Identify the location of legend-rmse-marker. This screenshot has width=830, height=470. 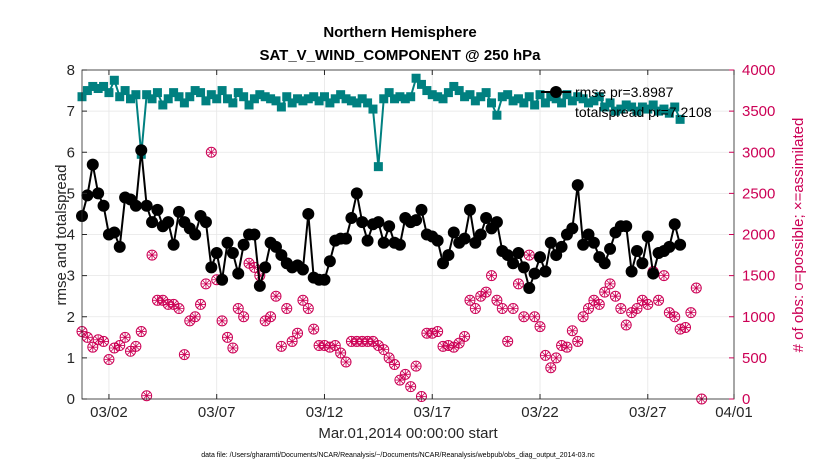
(556, 92).